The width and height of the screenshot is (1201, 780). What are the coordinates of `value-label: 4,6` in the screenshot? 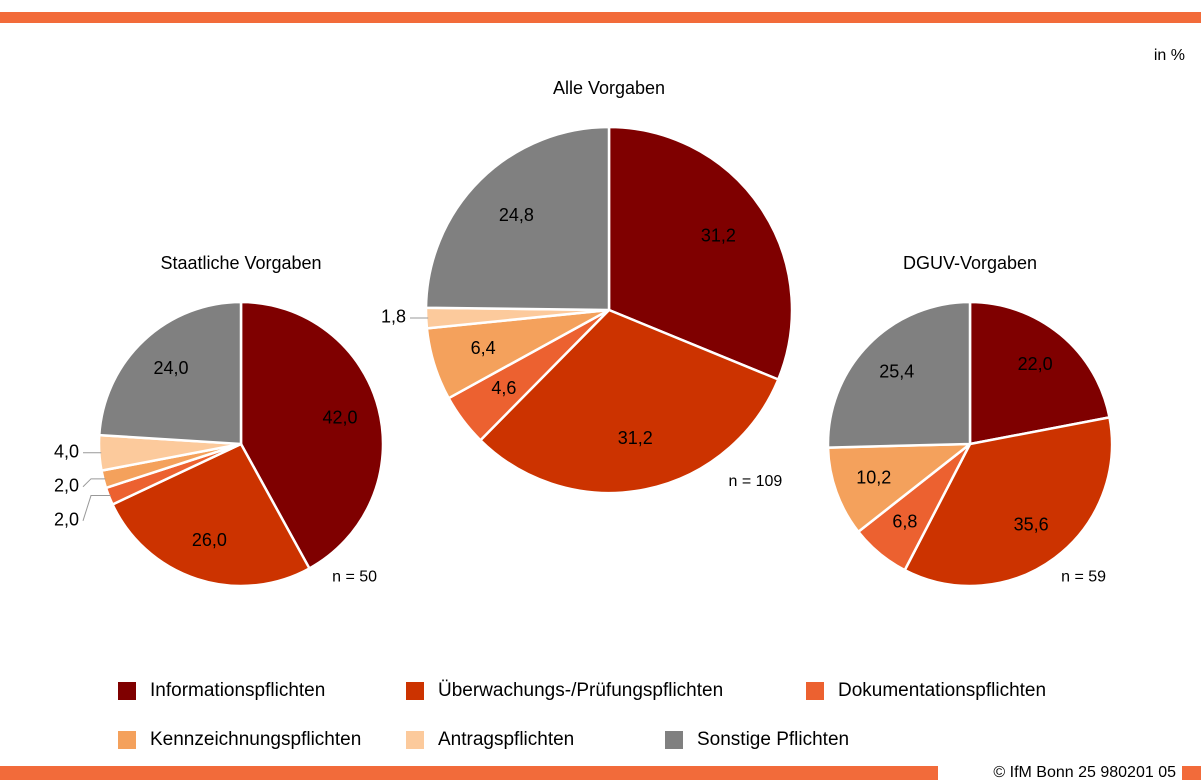 It's located at (503, 388).